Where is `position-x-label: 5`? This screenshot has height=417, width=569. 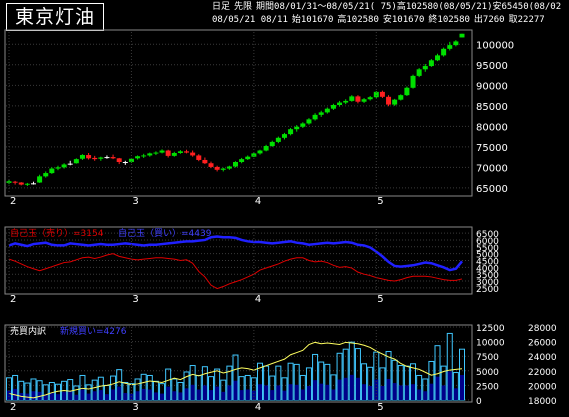 position-x-label: 5 is located at coordinates (380, 299).